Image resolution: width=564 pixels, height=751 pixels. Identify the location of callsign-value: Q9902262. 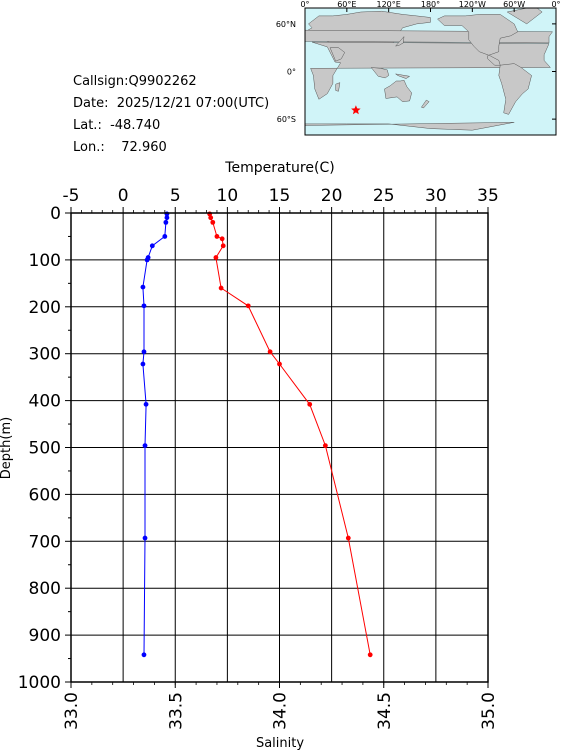
(162, 81).